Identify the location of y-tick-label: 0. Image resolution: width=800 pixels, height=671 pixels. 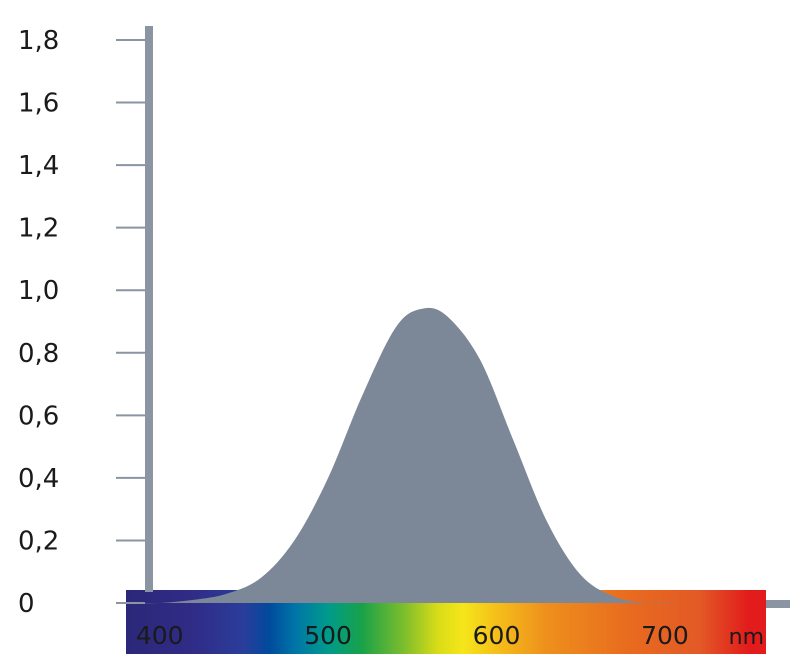
(26, 604).